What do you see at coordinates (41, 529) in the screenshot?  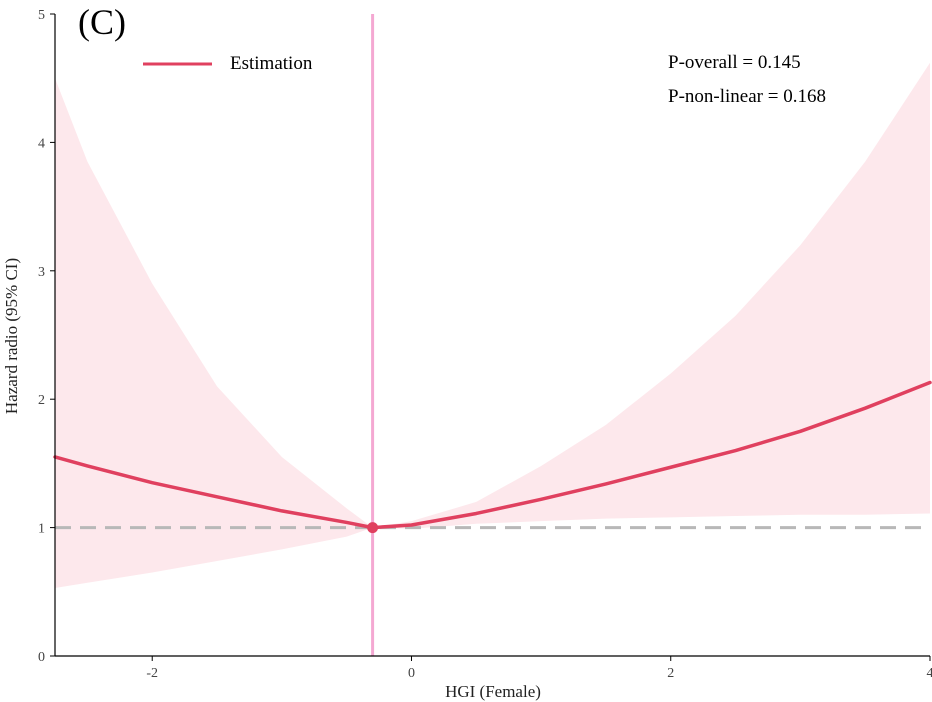 I see `y-tick-label: 1` at bounding box center [41, 529].